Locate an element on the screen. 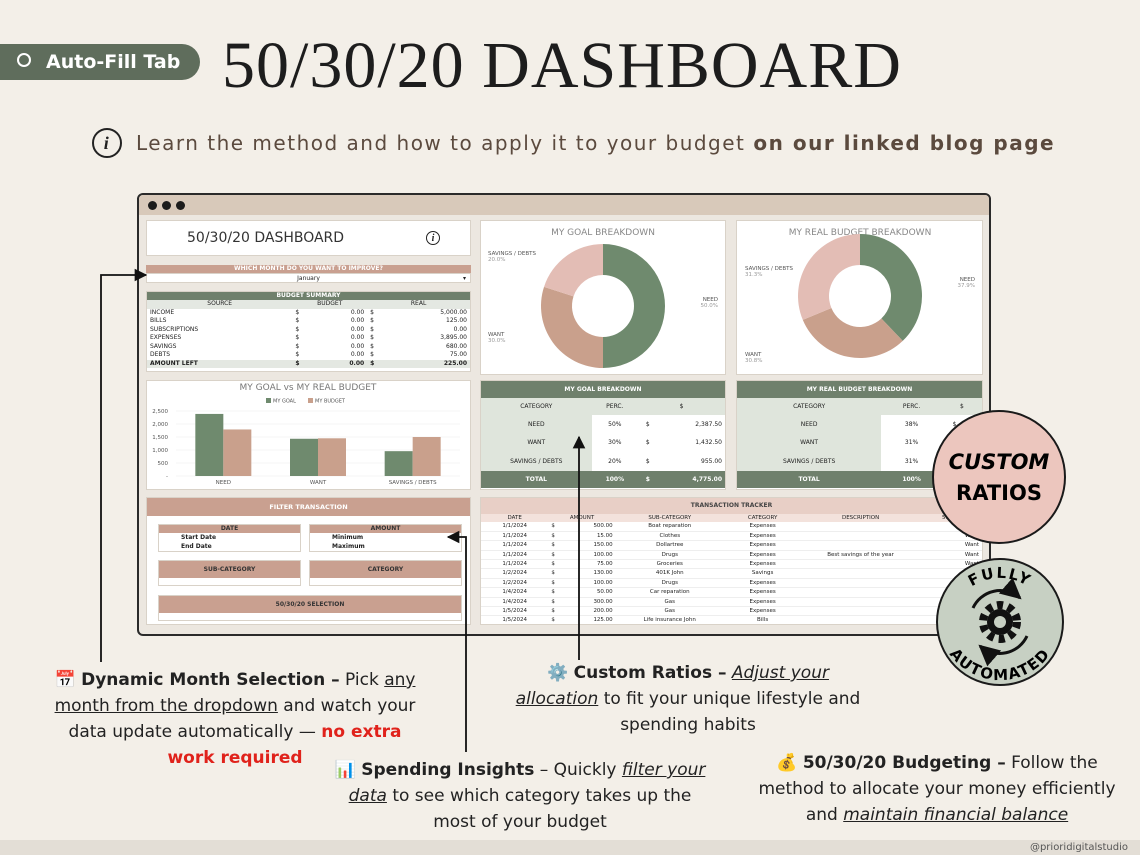  amount: 200.00 is located at coordinates (603, 611).